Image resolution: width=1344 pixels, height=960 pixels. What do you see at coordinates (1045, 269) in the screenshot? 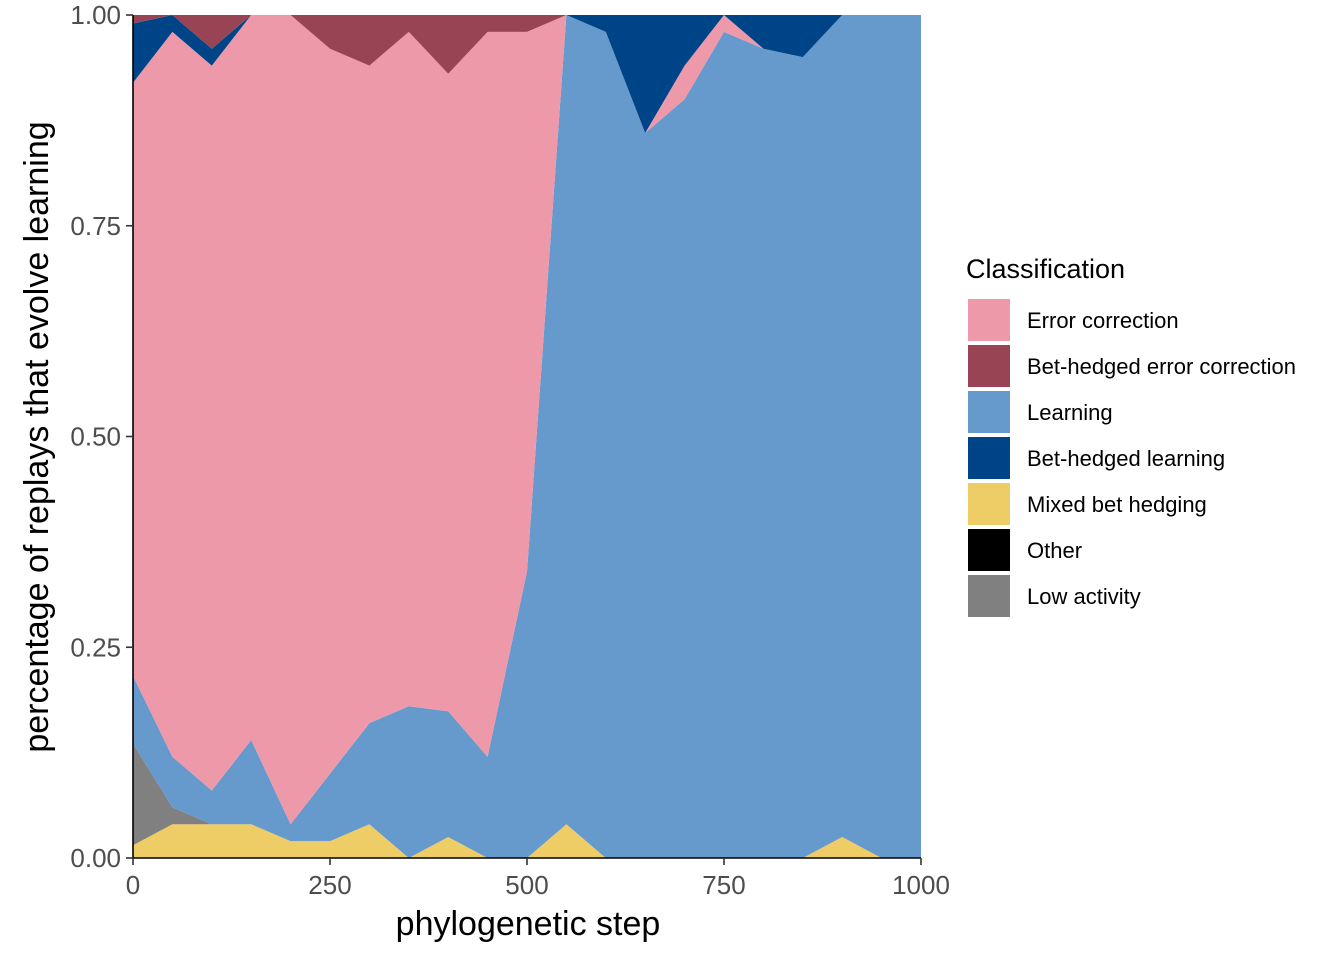
I see `legend-title: Classification` at bounding box center [1045, 269].